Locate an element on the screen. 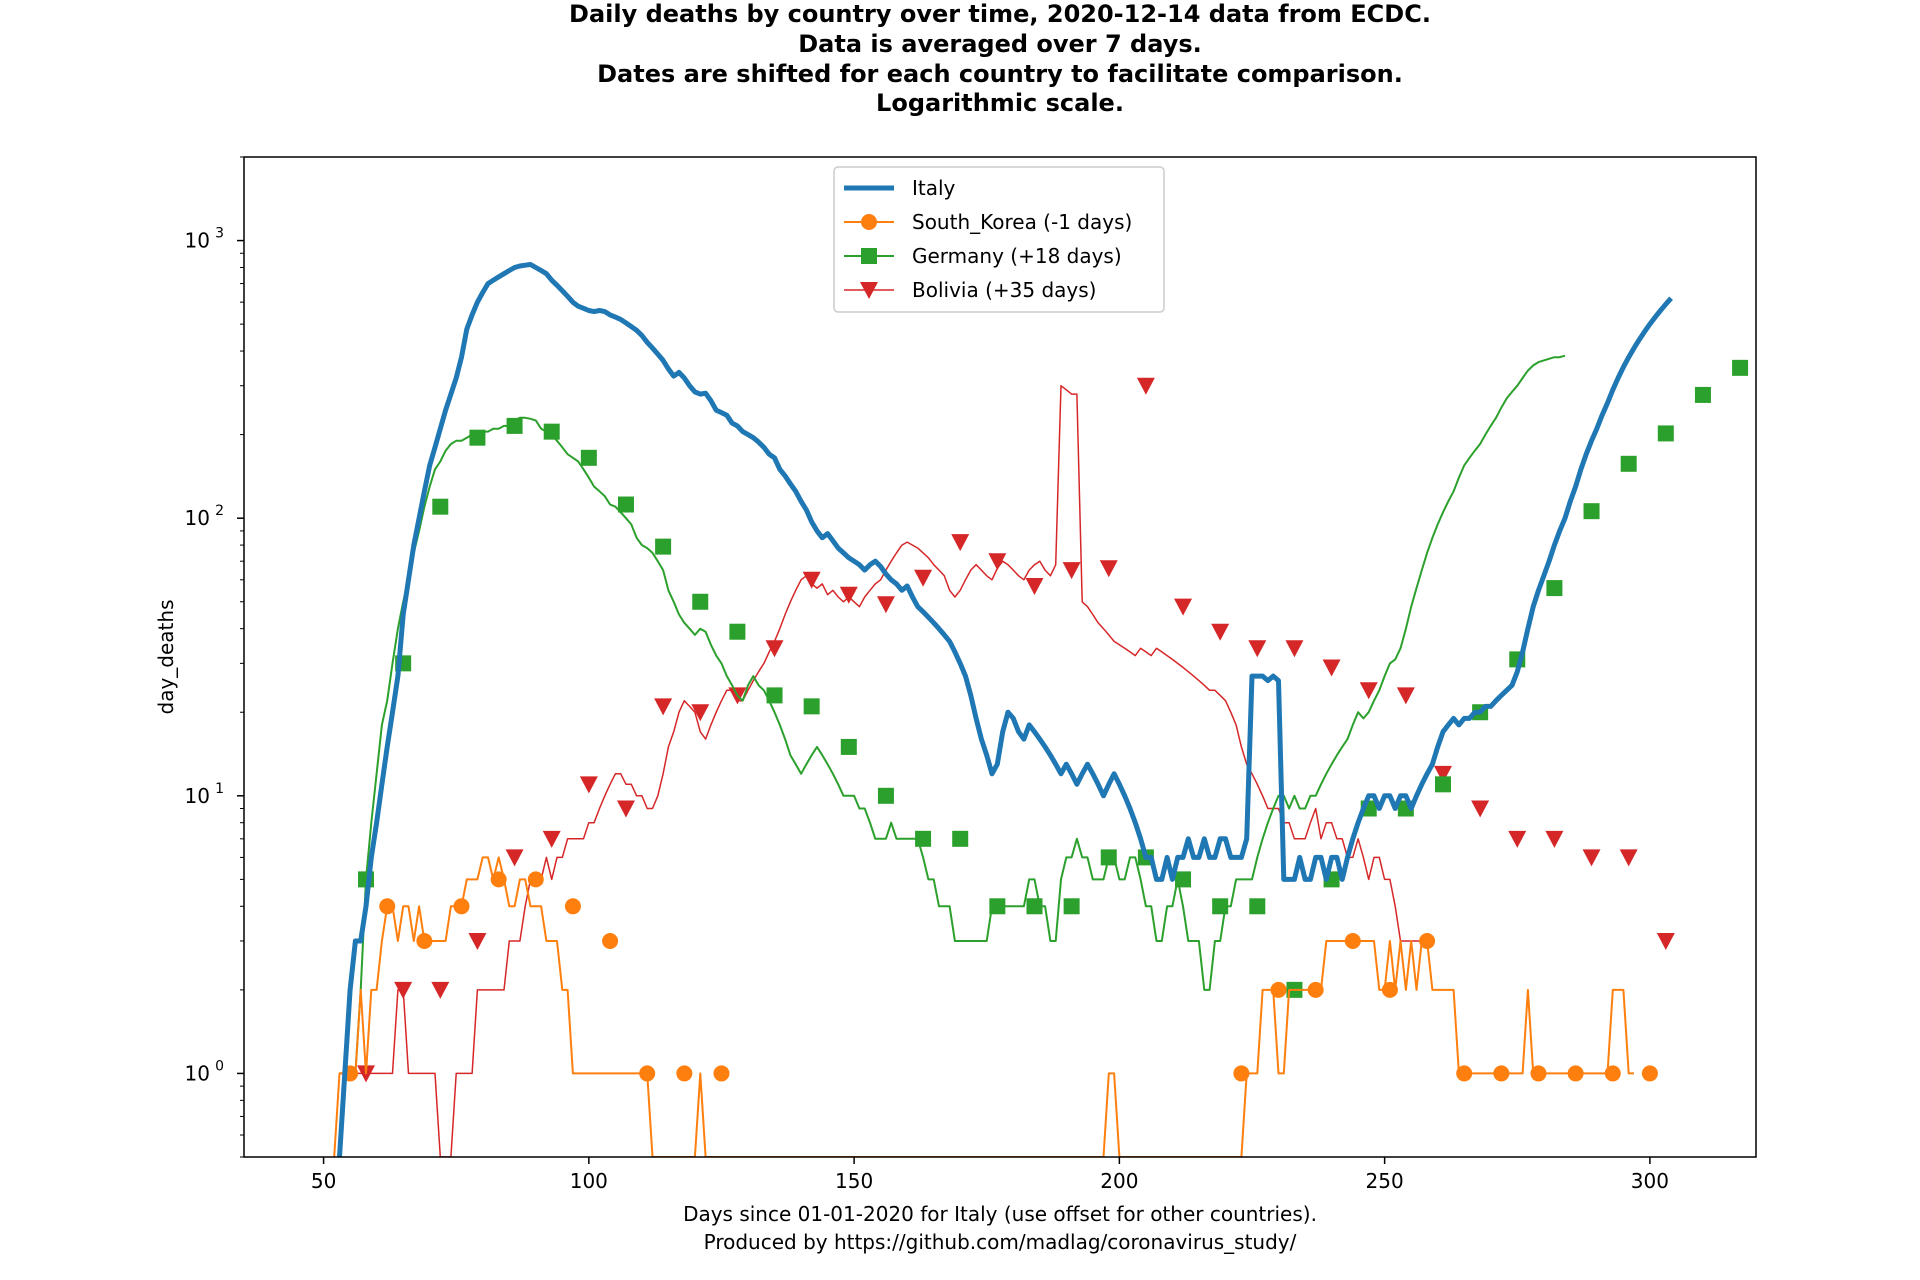  legend-item: Germany (+18 days) is located at coordinates (983, 256).